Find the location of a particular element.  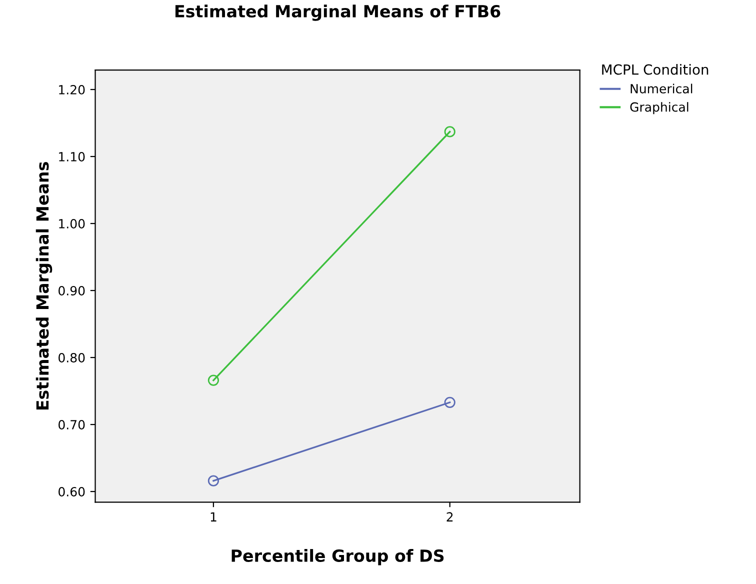

legend-title: MCPL Condition is located at coordinates (655, 69).